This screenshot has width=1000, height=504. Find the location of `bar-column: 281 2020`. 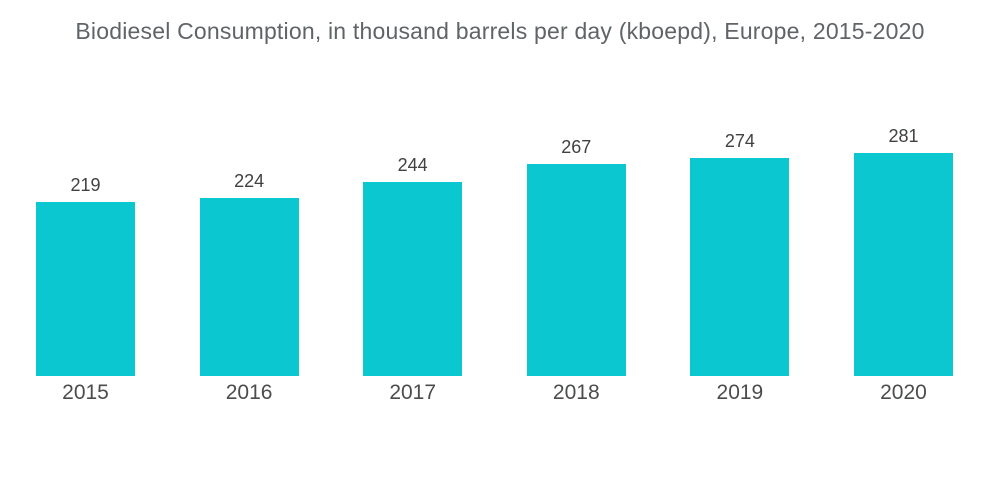

bar-column: 281 2020 is located at coordinates (903, 268).